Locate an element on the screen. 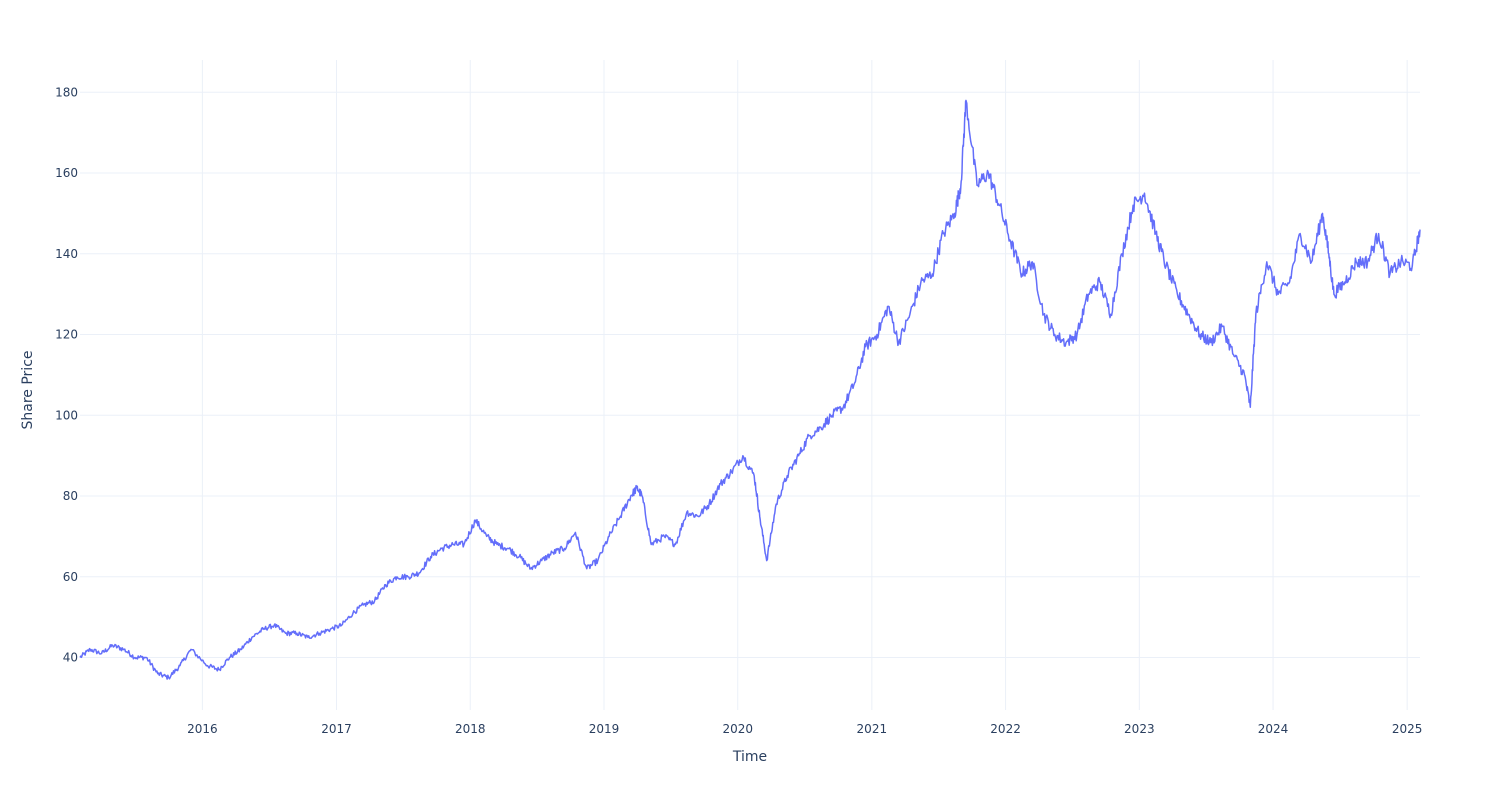 Image resolution: width=1500 pixels, height=800 pixels. y-tick-label: 80 is located at coordinates (70, 496).